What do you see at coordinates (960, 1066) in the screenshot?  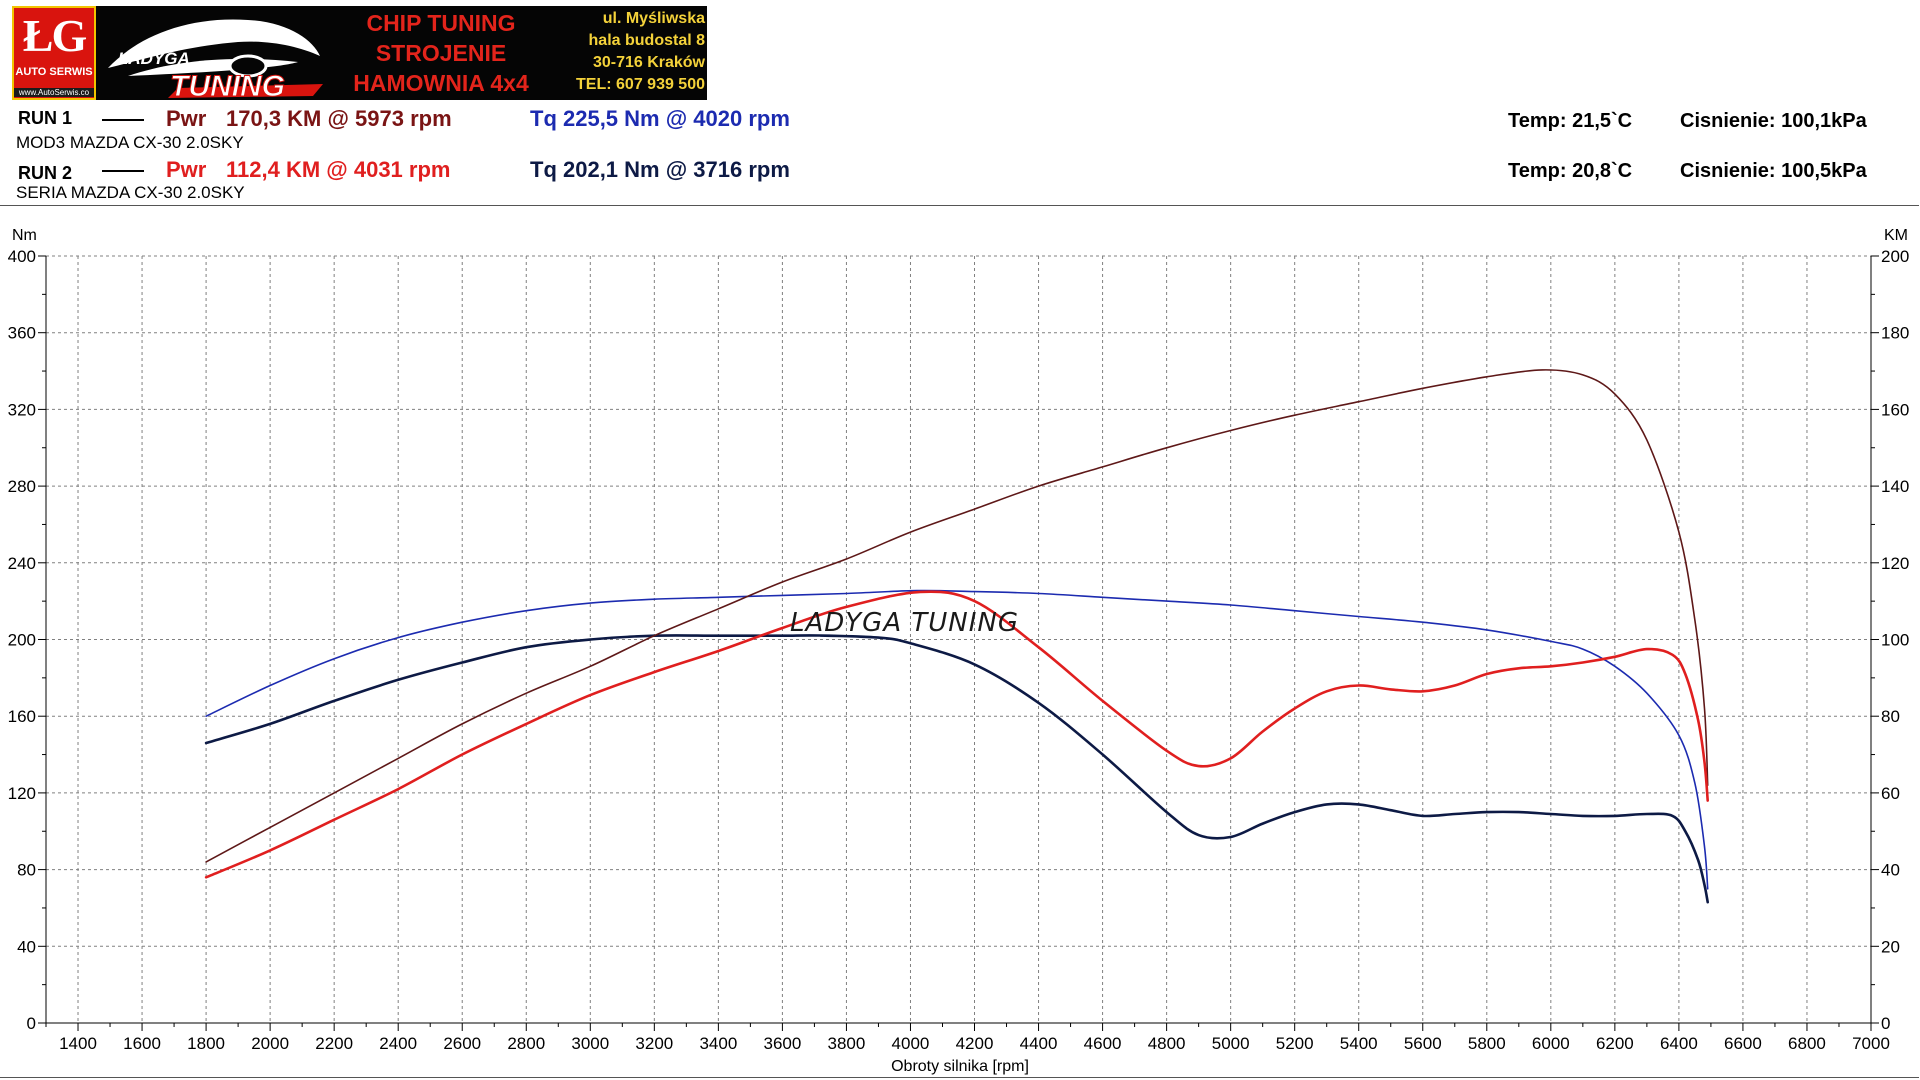 I see `x-axis-label: Obroty silnika [rpm]` at bounding box center [960, 1066].